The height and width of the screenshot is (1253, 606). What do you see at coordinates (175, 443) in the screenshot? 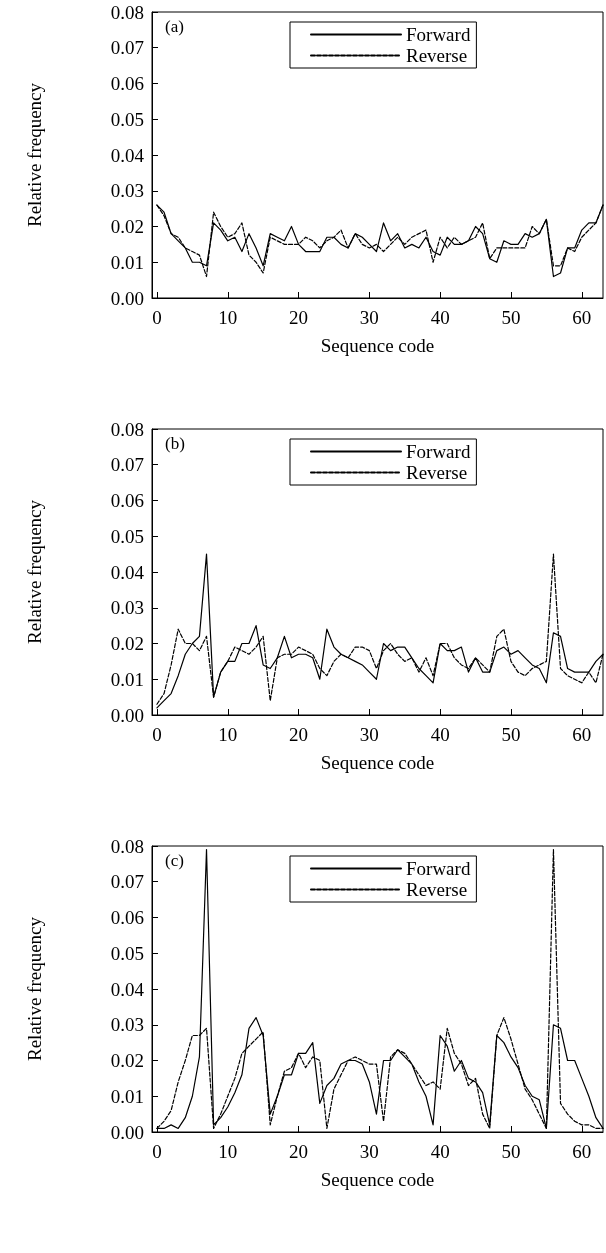
I see `annotation: (b)` at bounding box center [175, 443].